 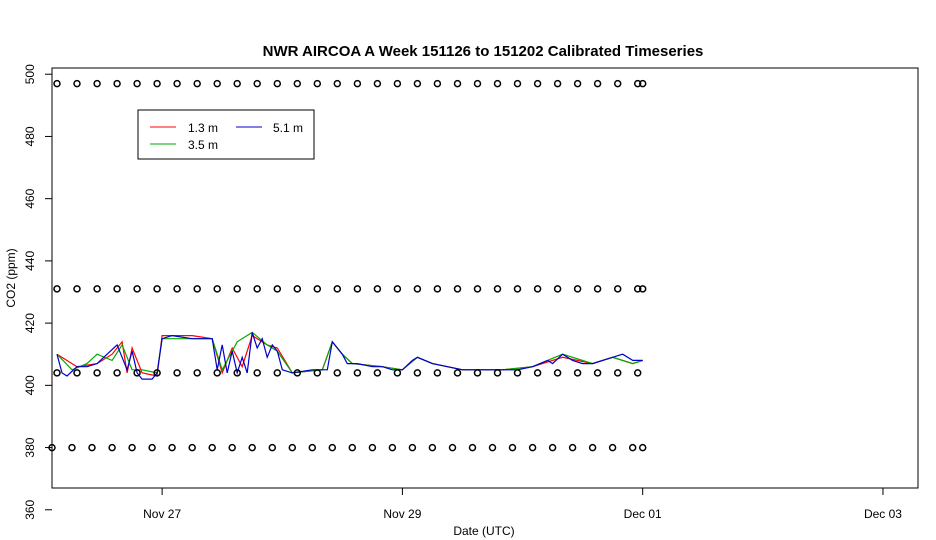 What do you see at coordinates (37, 292) in the screenshot?
I see `y-axis: 360 380 400 420 440 460 480 500` at bounding box center [37, 292].